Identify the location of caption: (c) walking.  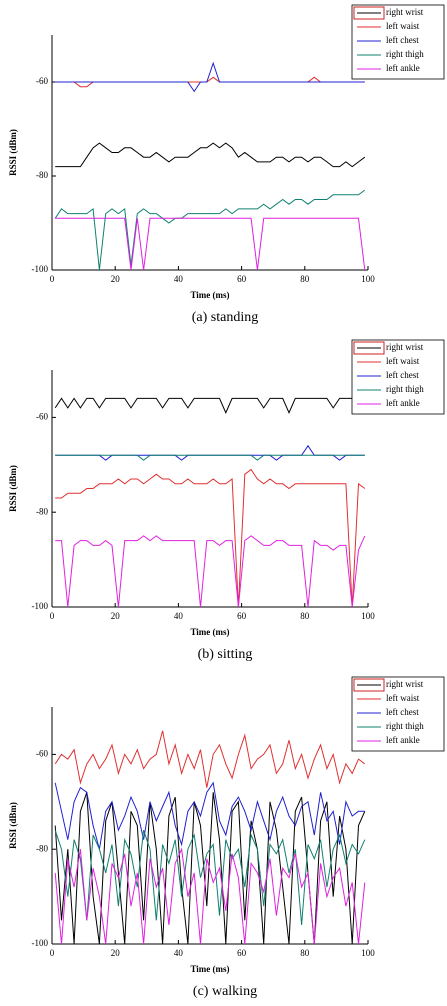
(225, 991).